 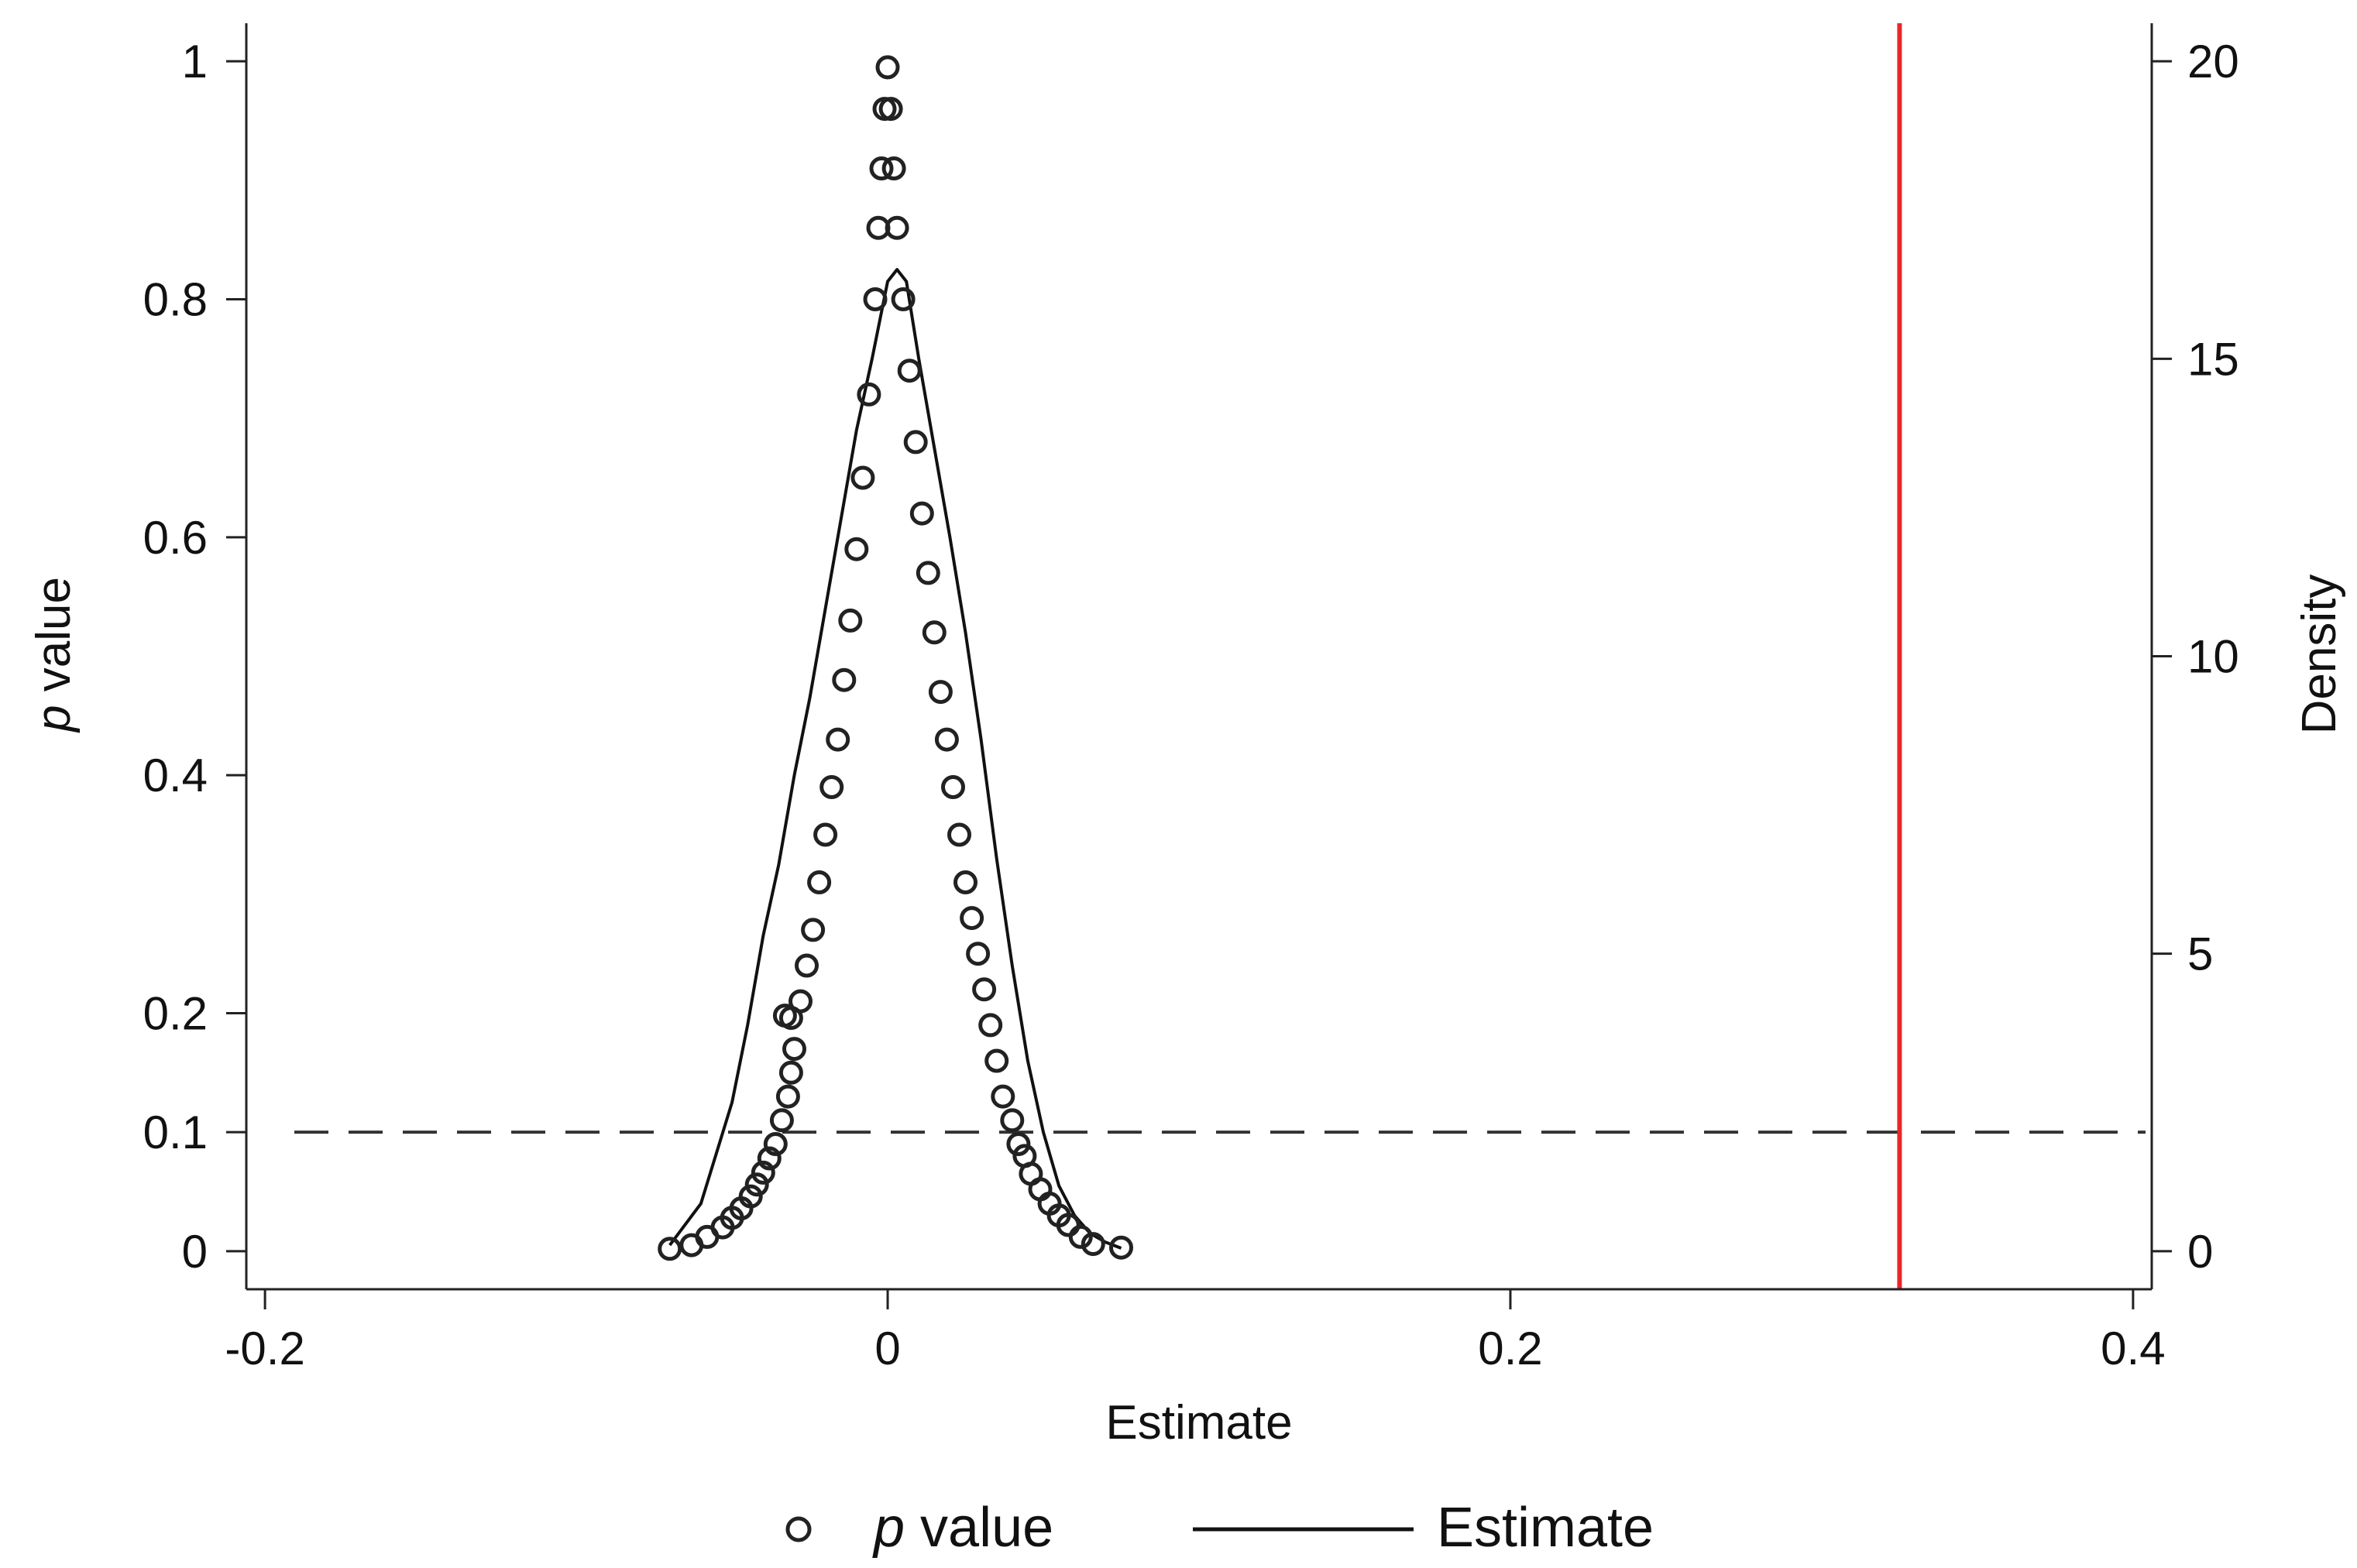 What do you see at coordinates (2319, 655) in the screenshot?
I see `right-axis-title: Density` at bounding box center [2319, 655].